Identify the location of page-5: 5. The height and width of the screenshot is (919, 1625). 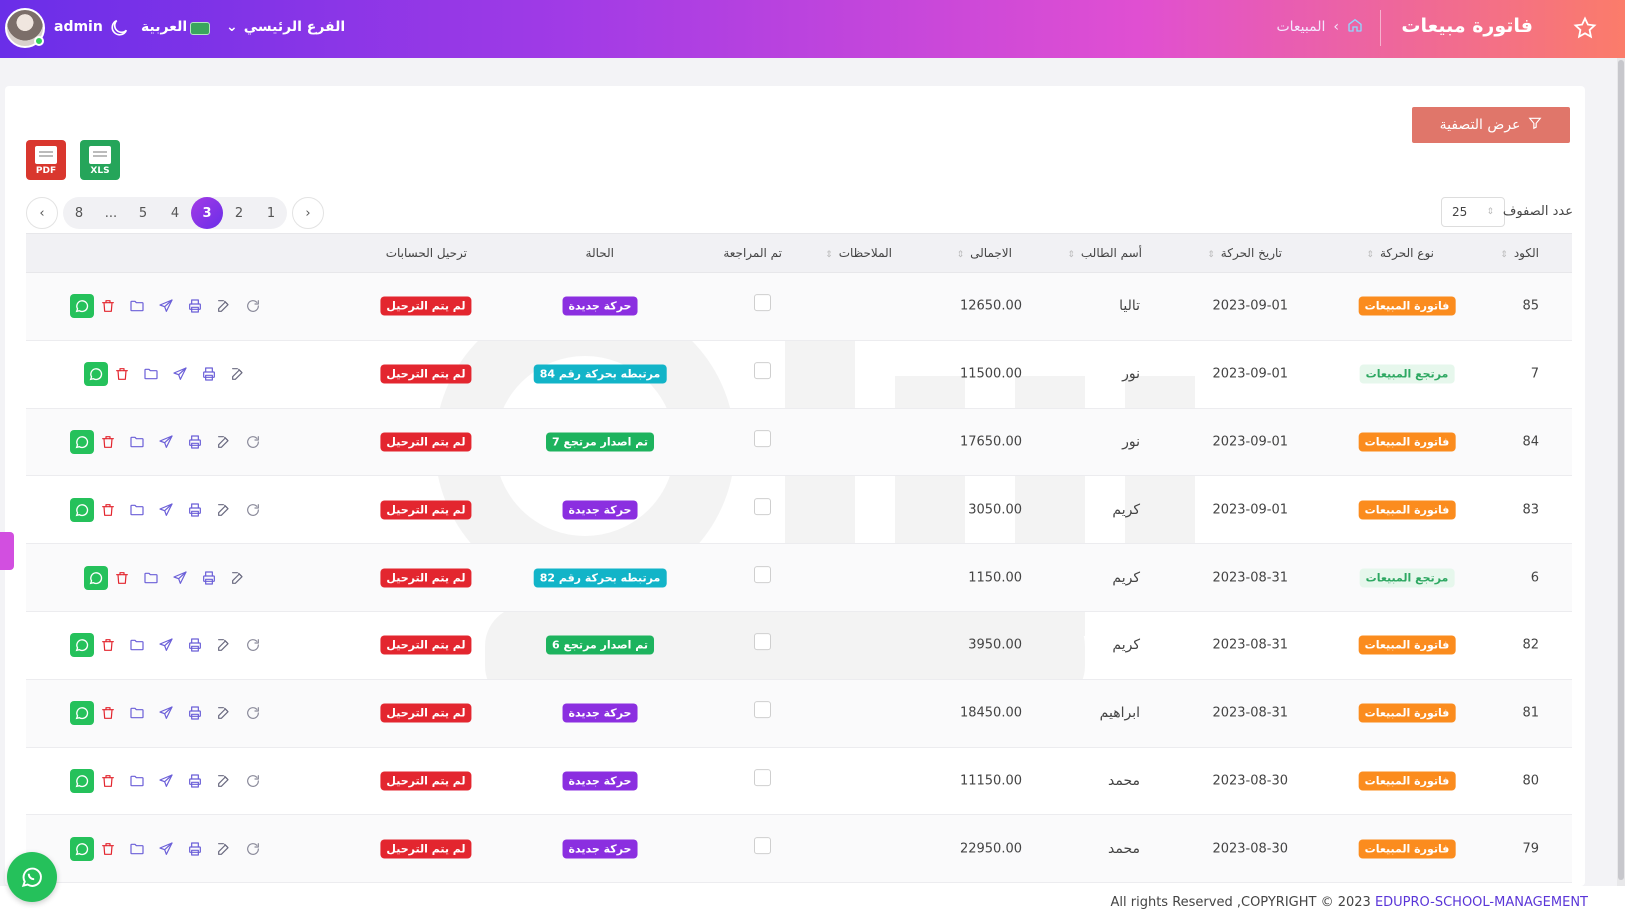
(143, 213).